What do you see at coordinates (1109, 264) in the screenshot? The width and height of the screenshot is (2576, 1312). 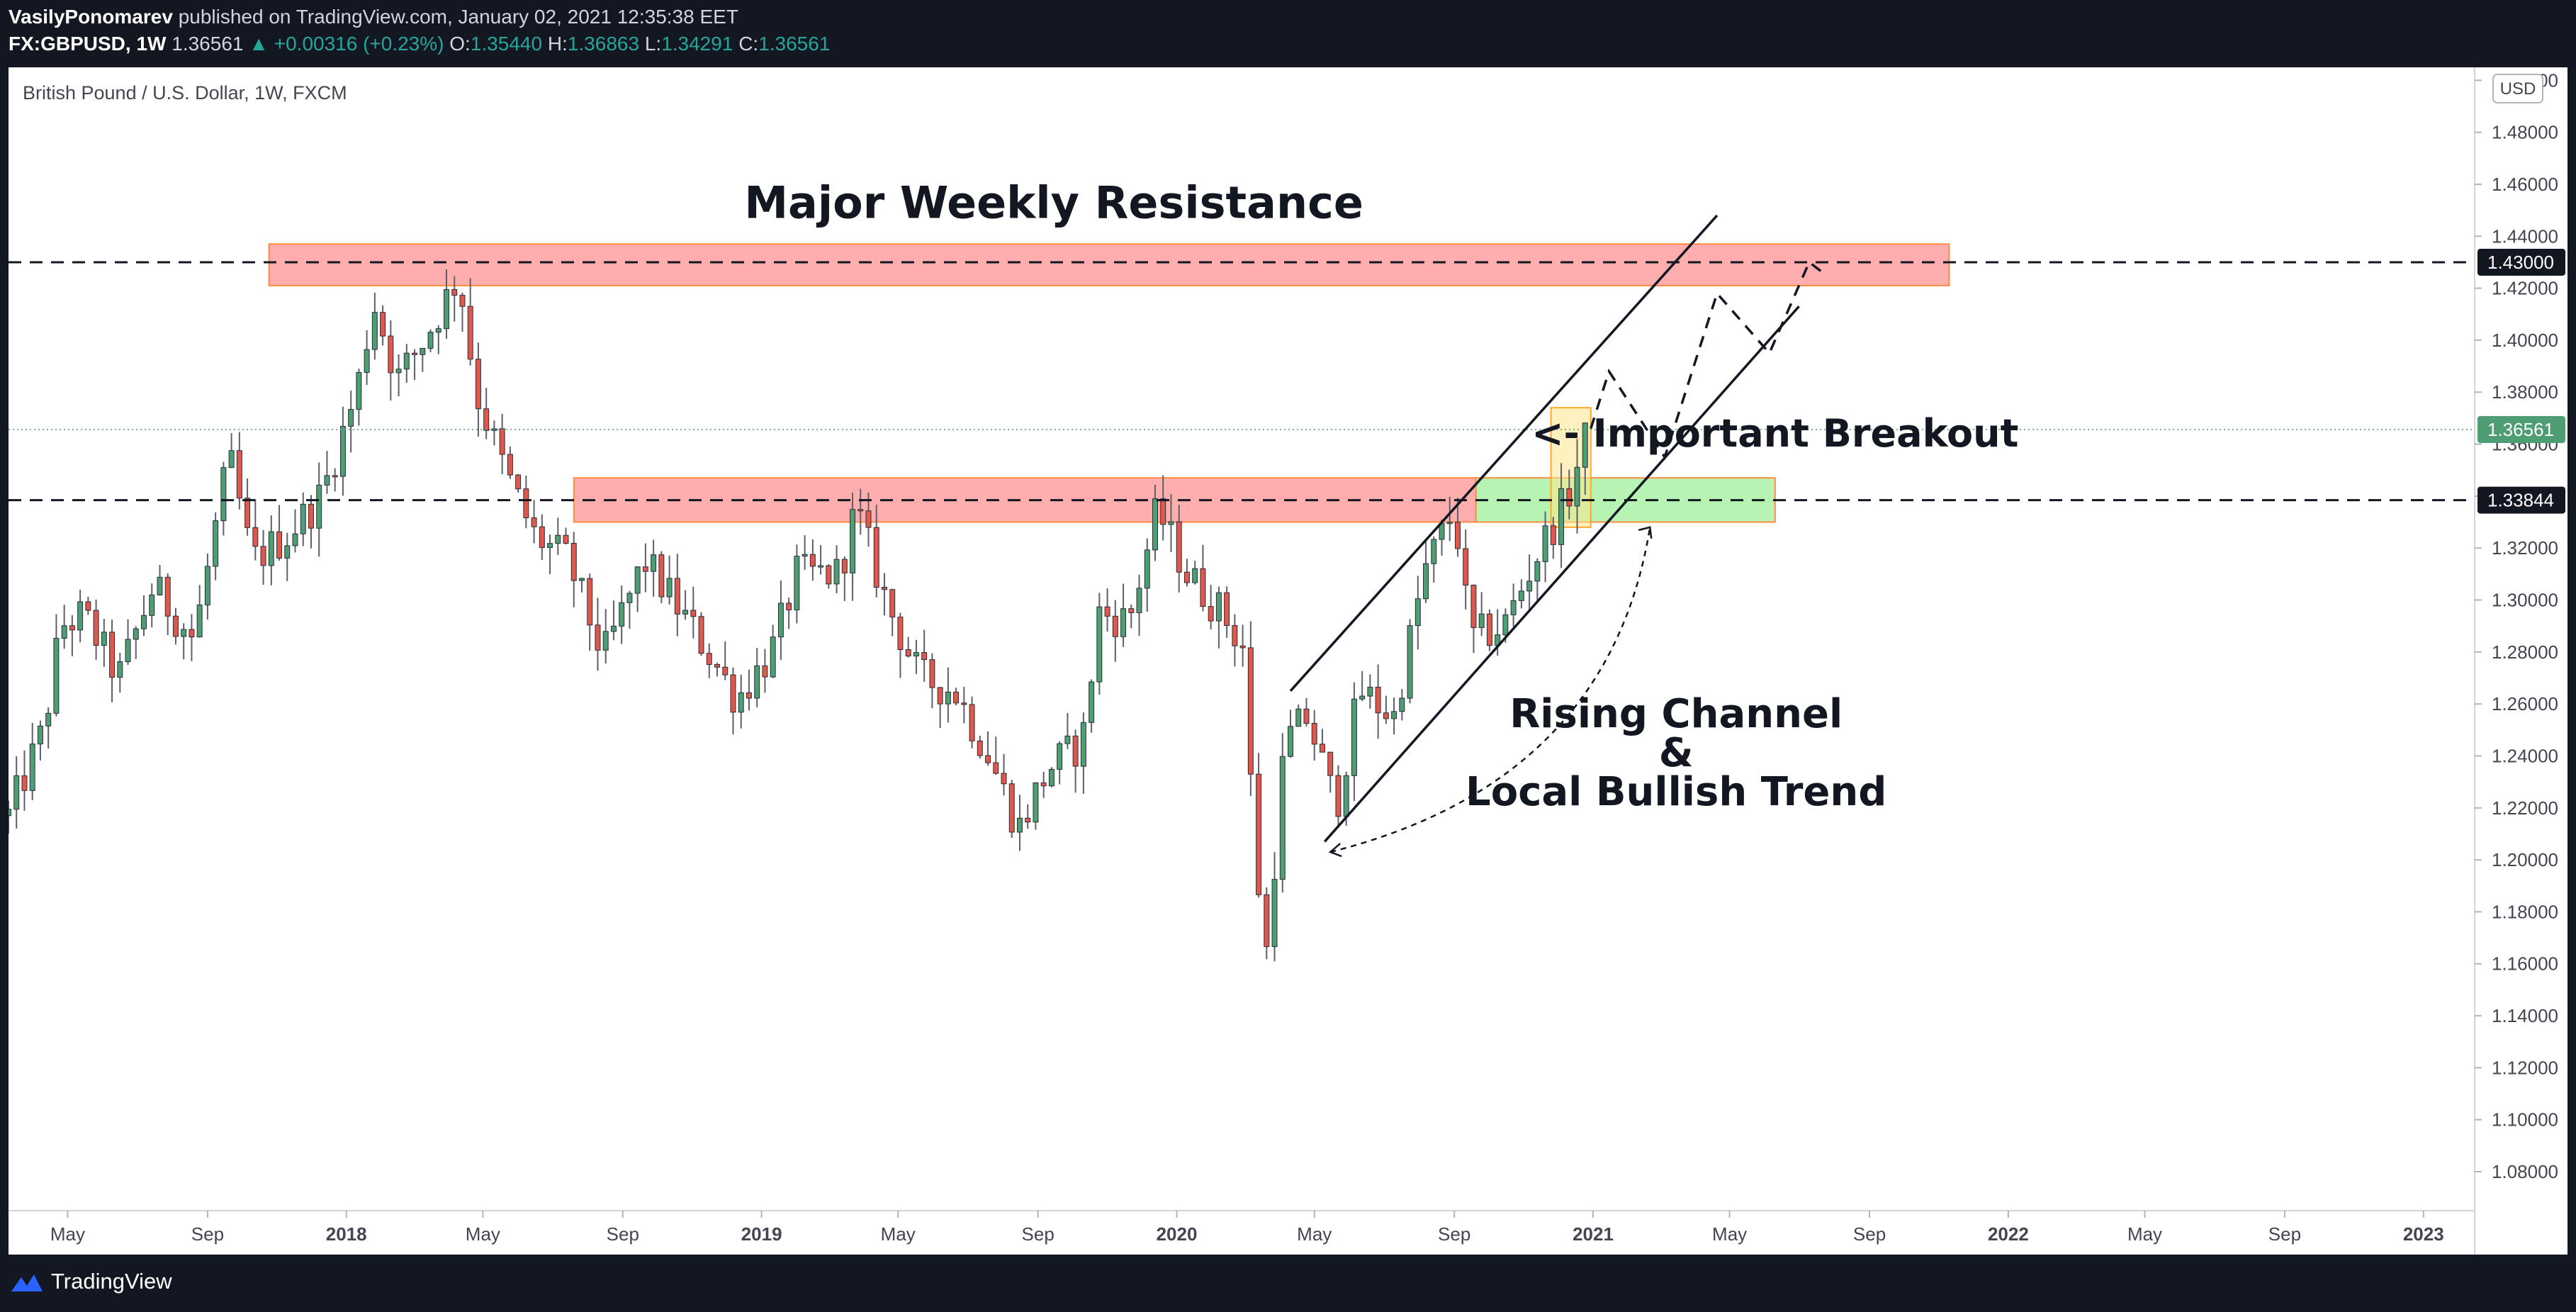 I see `resistance-zone-upper` at bounding box center [1109, 264].